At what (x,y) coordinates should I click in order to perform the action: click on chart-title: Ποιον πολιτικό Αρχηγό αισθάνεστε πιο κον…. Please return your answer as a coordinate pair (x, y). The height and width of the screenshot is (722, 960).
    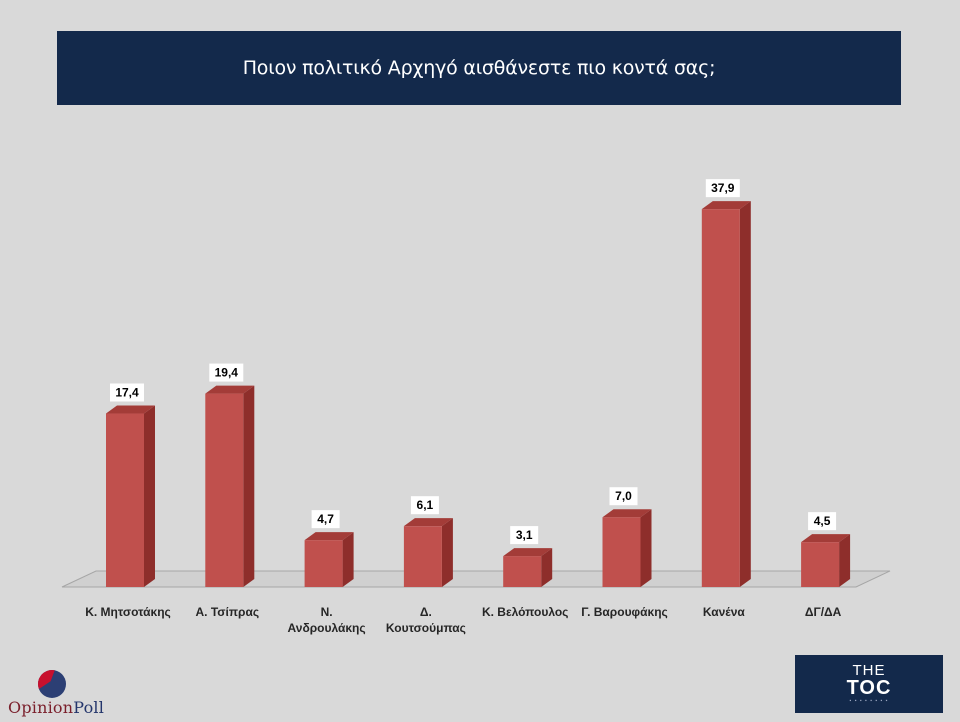
    Looking at the image, I should click on (479, 68).